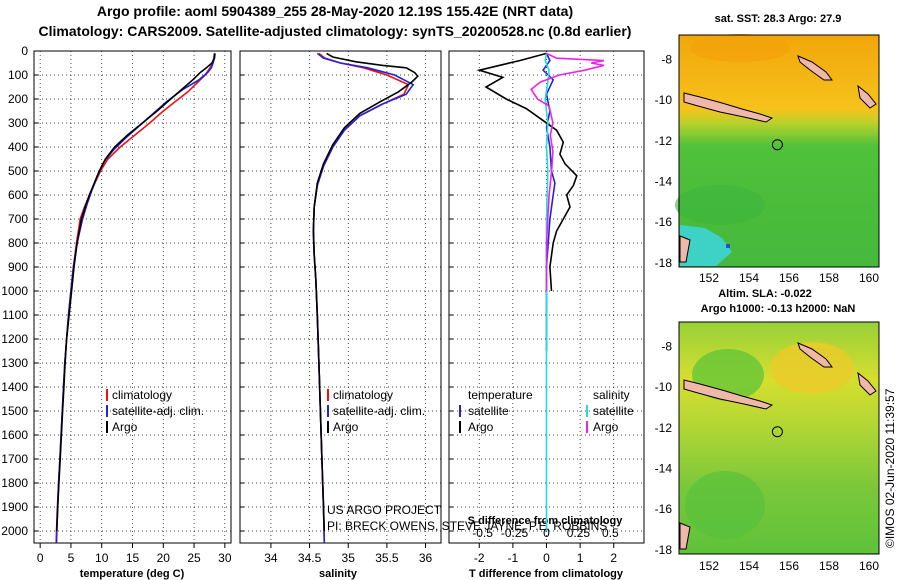 The width and height of the screenshot is (900, 580). What do you see at coordinates (611, 395) in the screenshot?
I see `legend-salinity-title: salinity` at bounding box center [611, 395].